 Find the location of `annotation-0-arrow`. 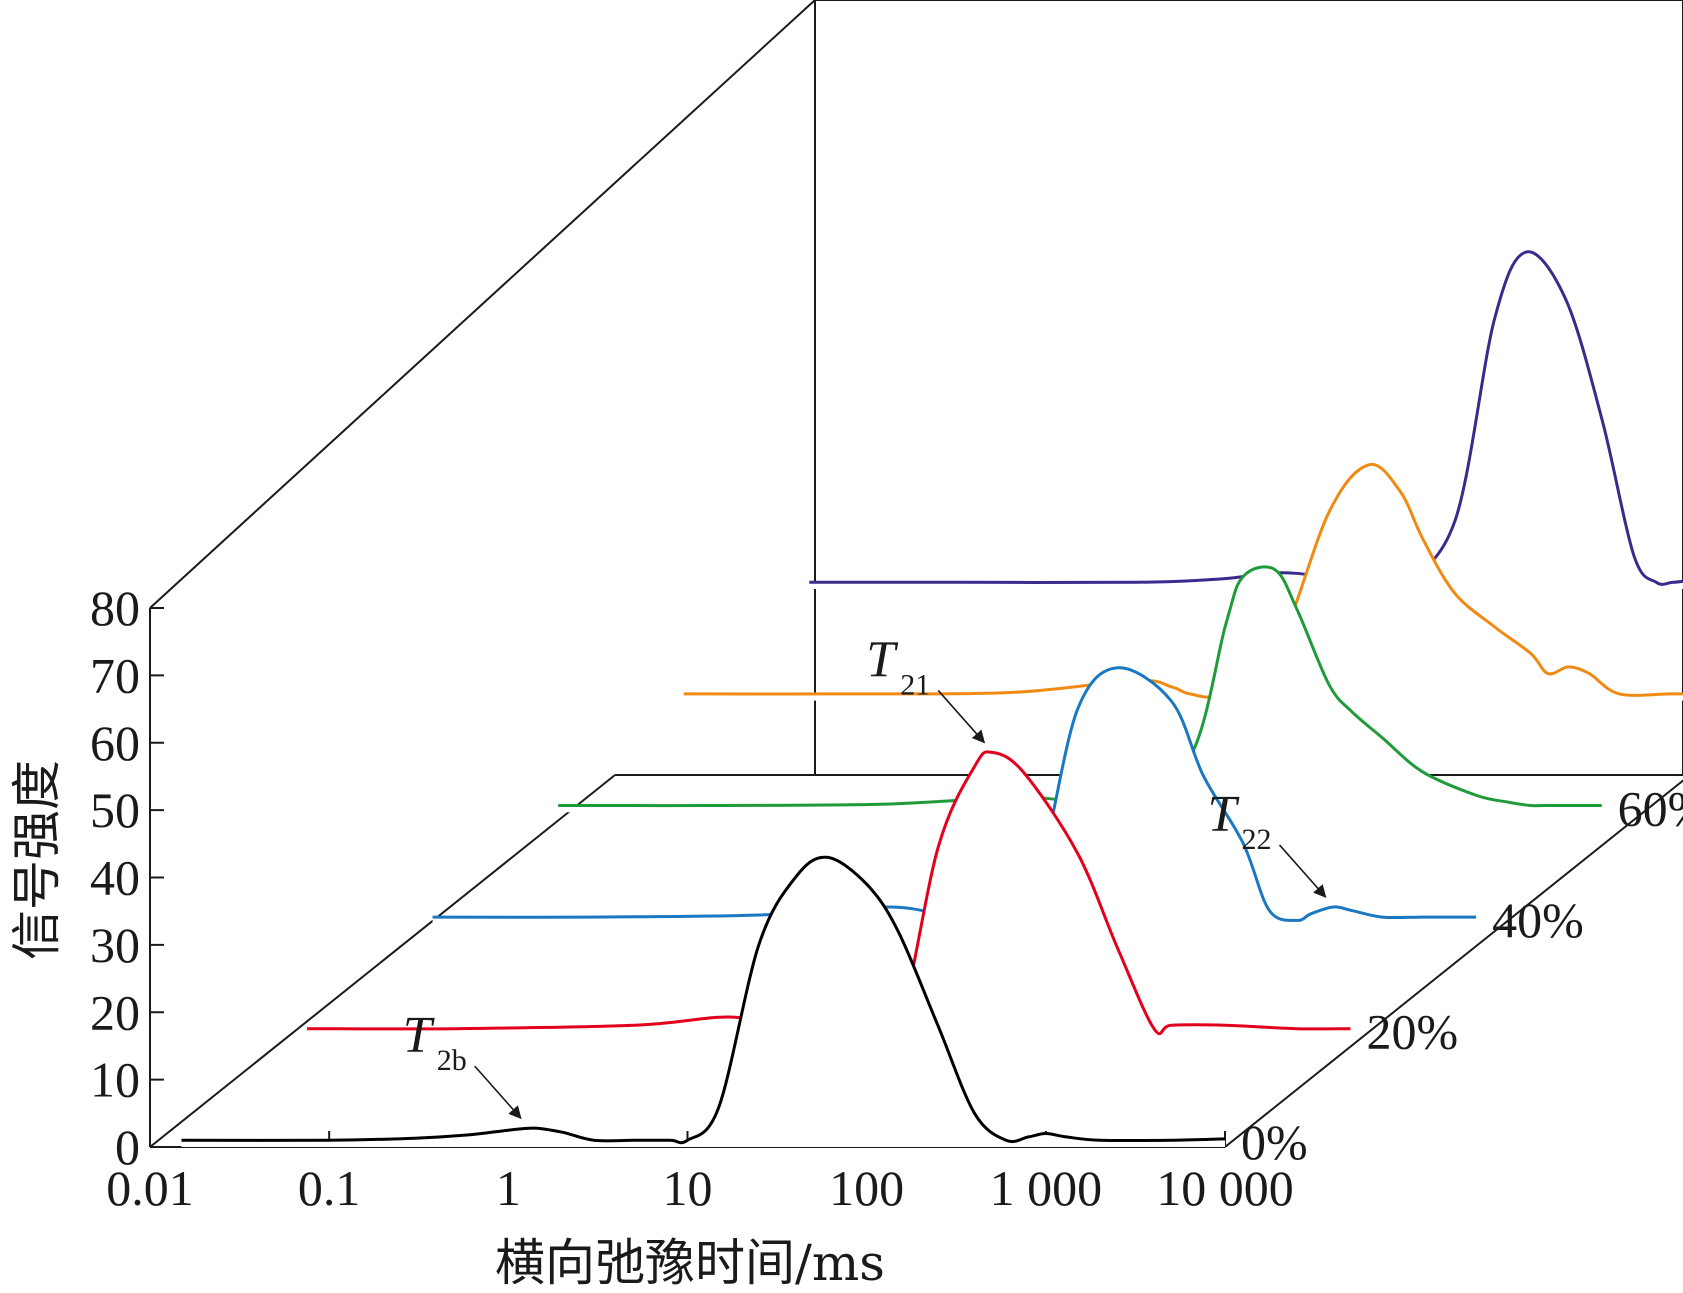

annotation-0-arrow is located at coordinates (498, 1092).